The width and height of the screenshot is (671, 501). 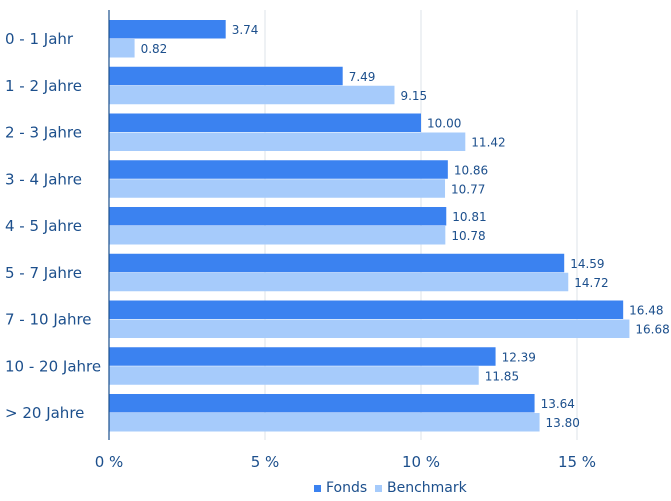 What do you see at coordinates (53, 366) in the screenshot?
I see `category-label: 10 - 20 Jahre` at bounding box center [53, 366].